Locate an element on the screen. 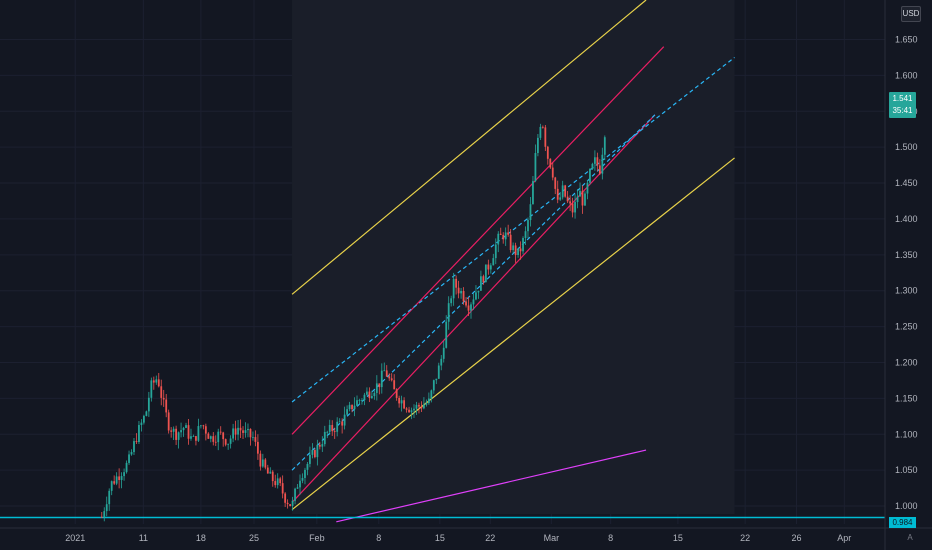 The width and height of the screenshot is (932, 550). y-tick-label: 1.300 is located at coordinates (906, 291).